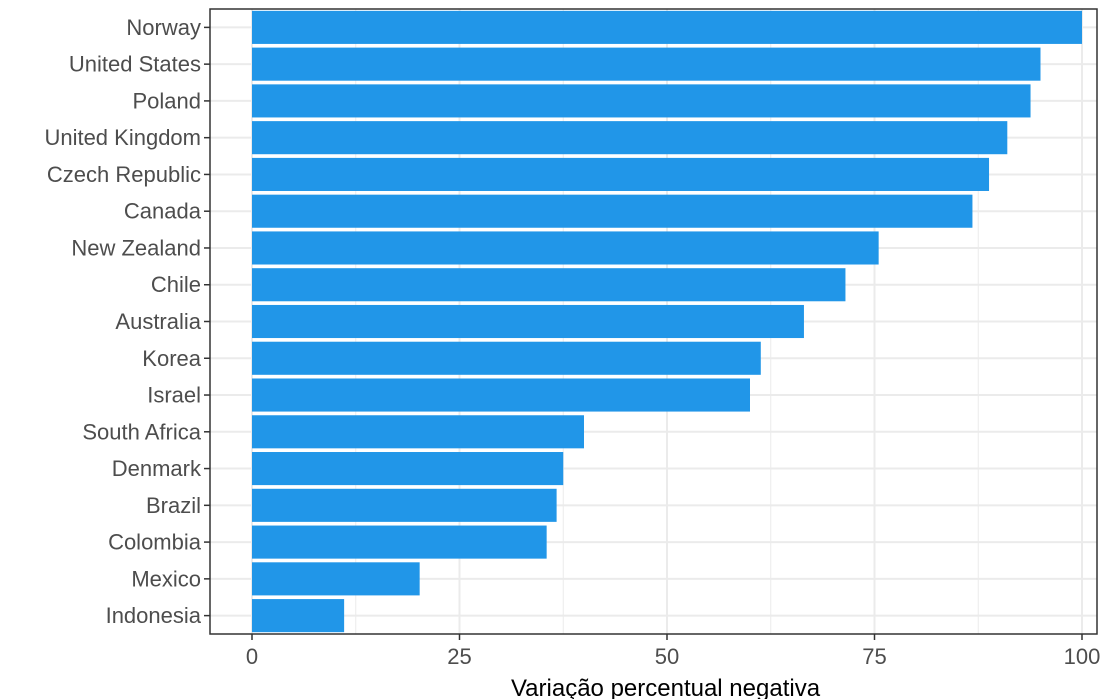 This screenshot has height=699, width=1110. Describe the element at coordinates (612, 211) in the screenshot. I see `bar-canada` at that location.